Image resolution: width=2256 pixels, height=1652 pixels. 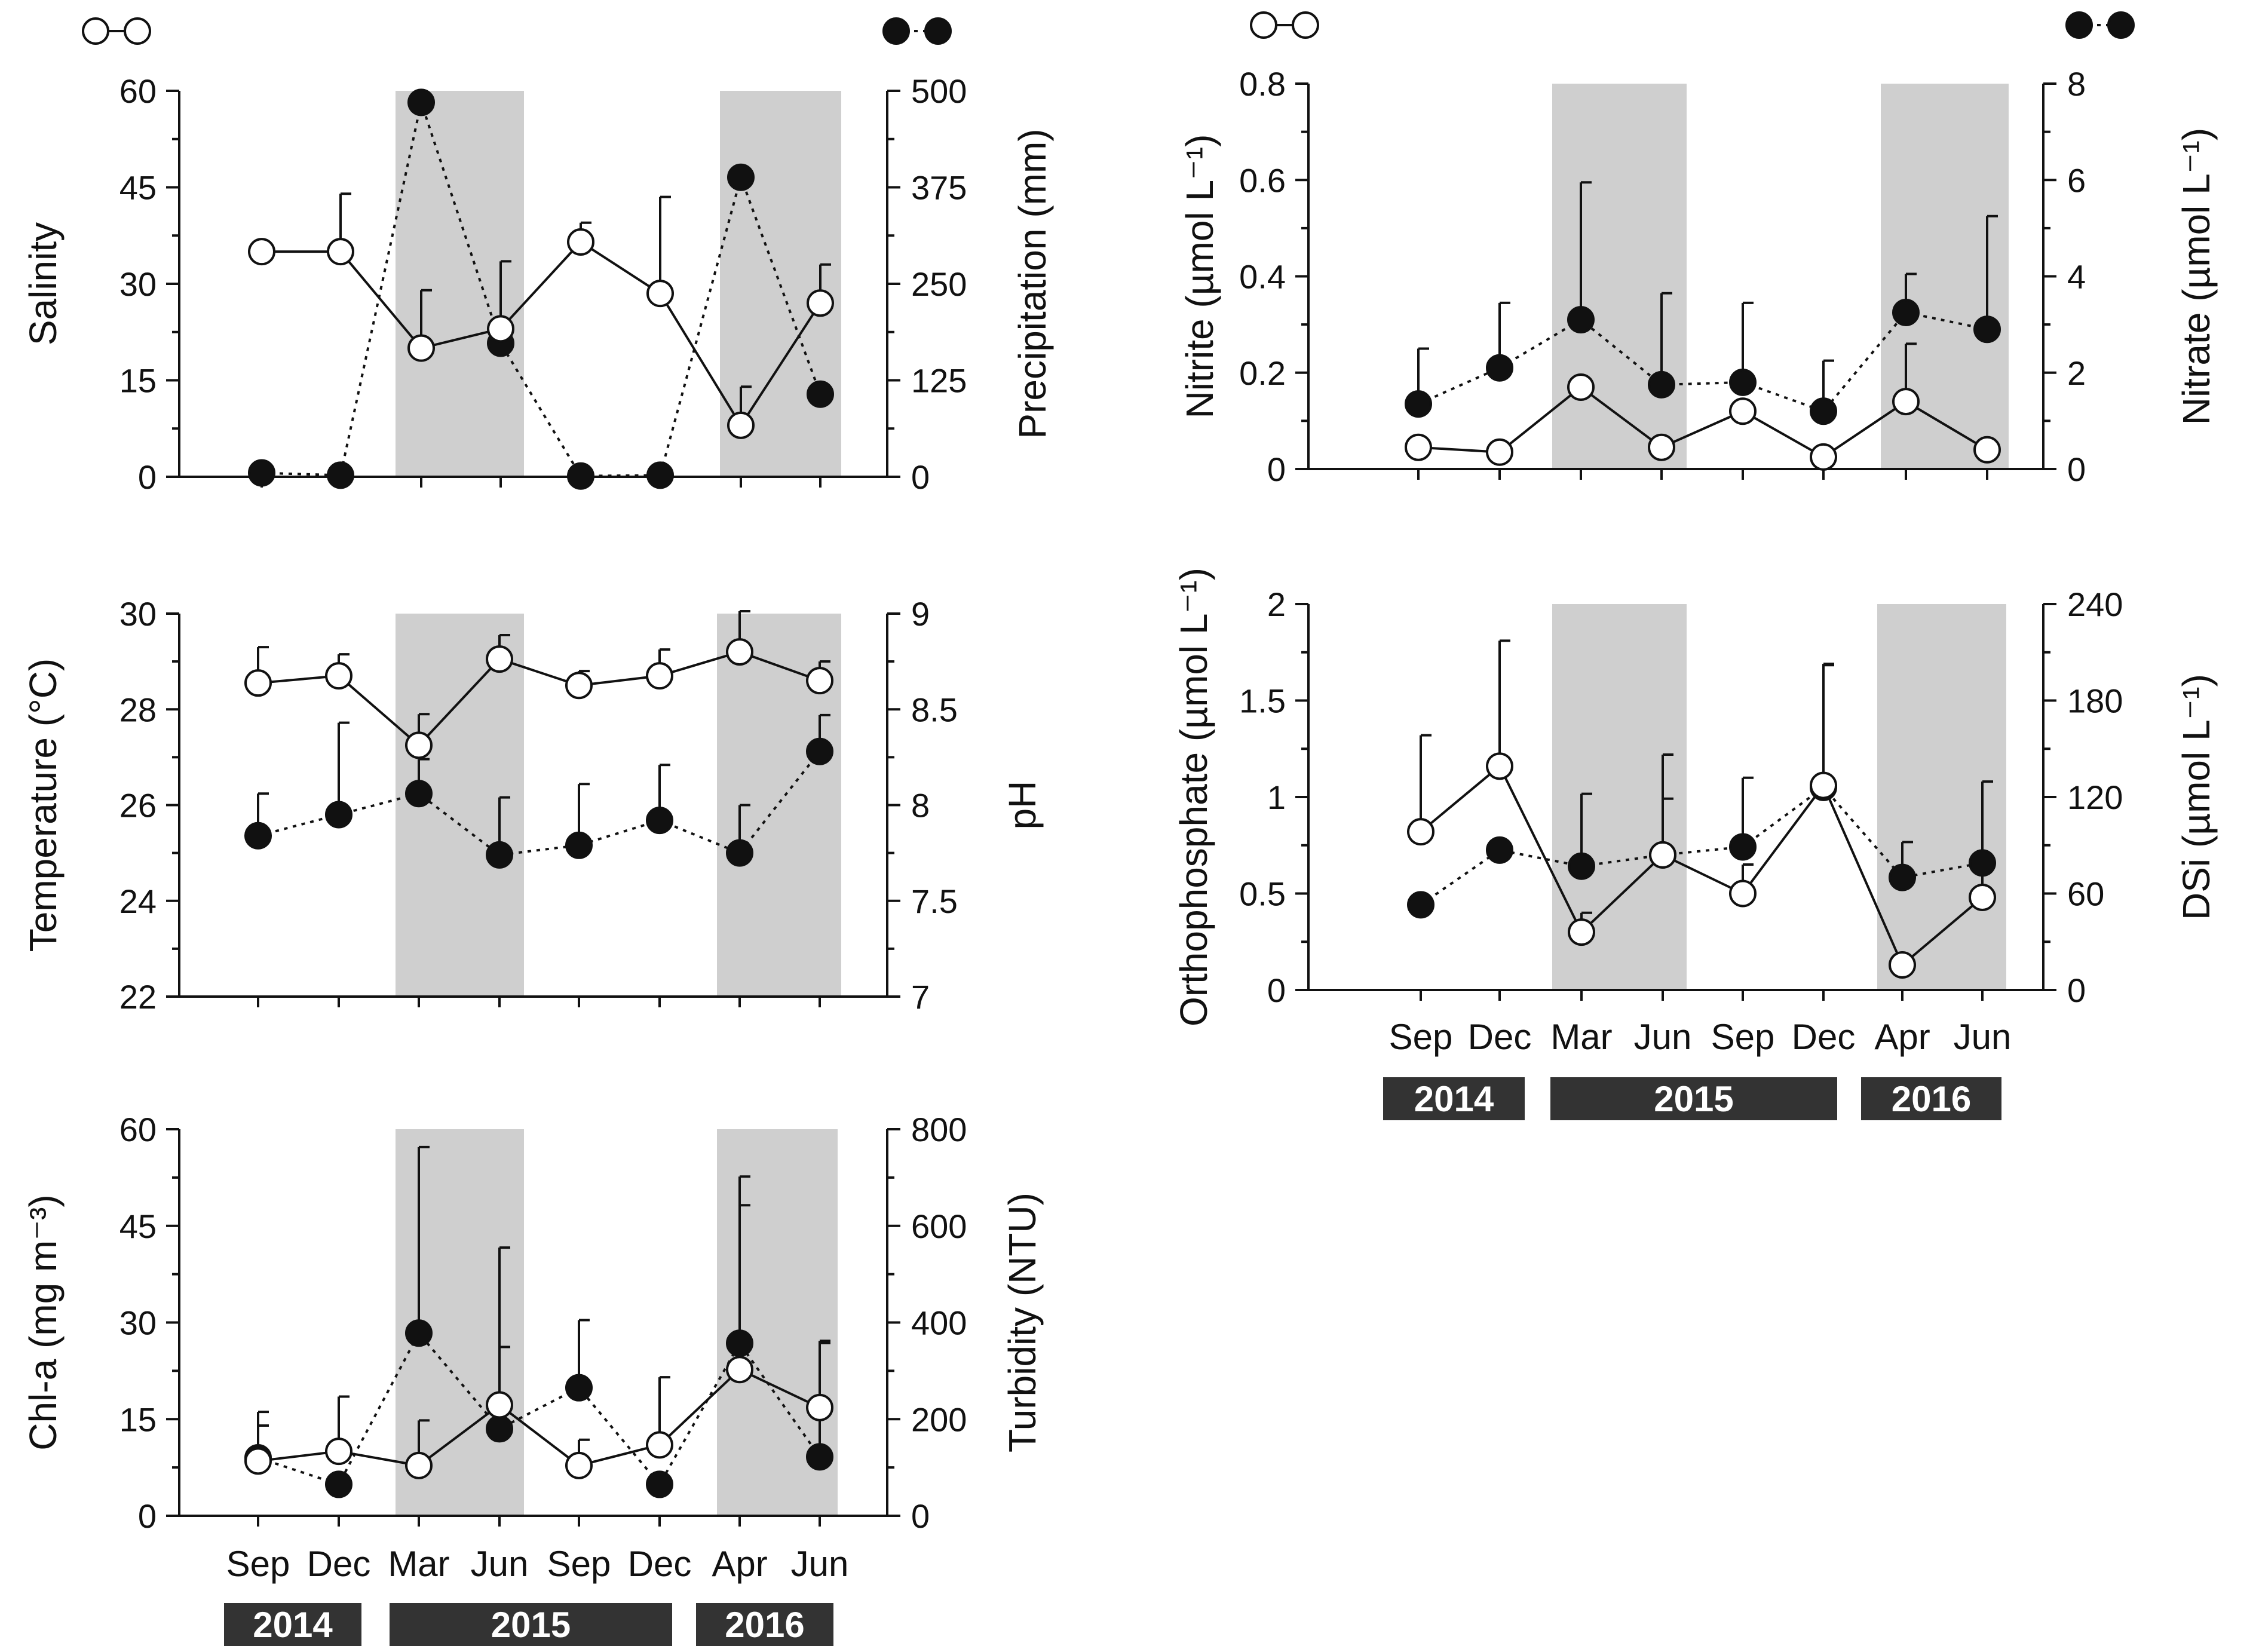 What do you see at coordinates (939, 1323) in the screenshot?
I see `right-tick-label: 400` at bounding box center [939, 1323].